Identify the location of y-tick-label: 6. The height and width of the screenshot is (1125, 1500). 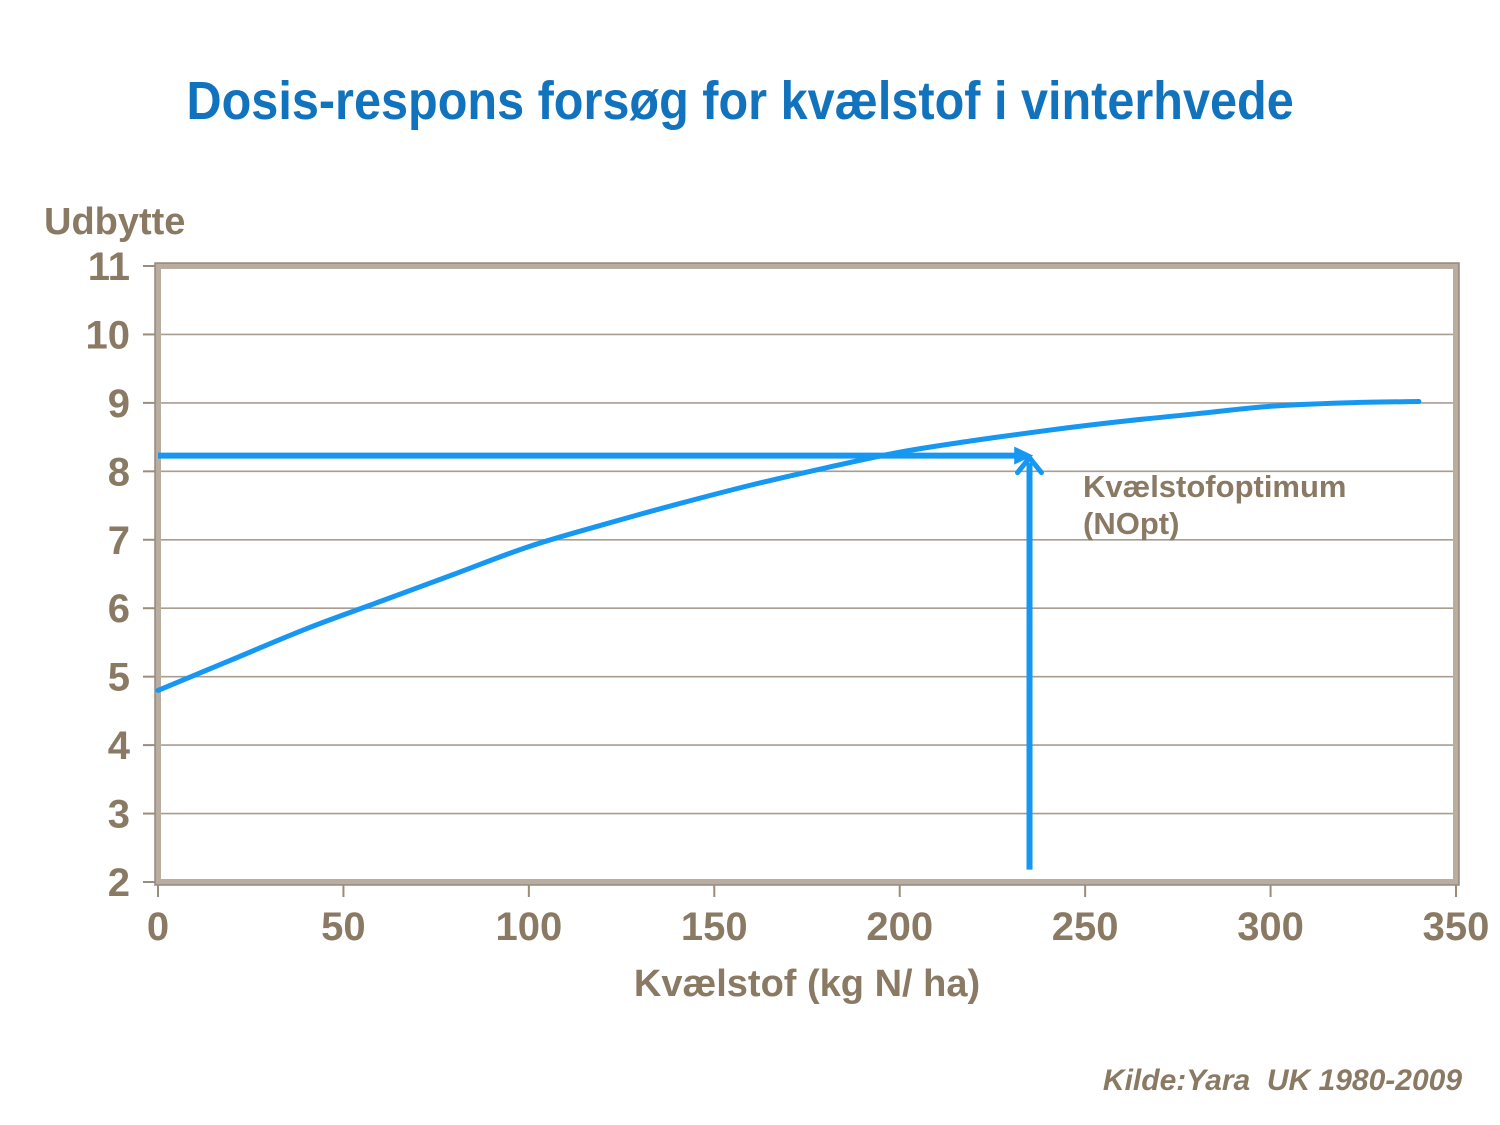
(119, 609).